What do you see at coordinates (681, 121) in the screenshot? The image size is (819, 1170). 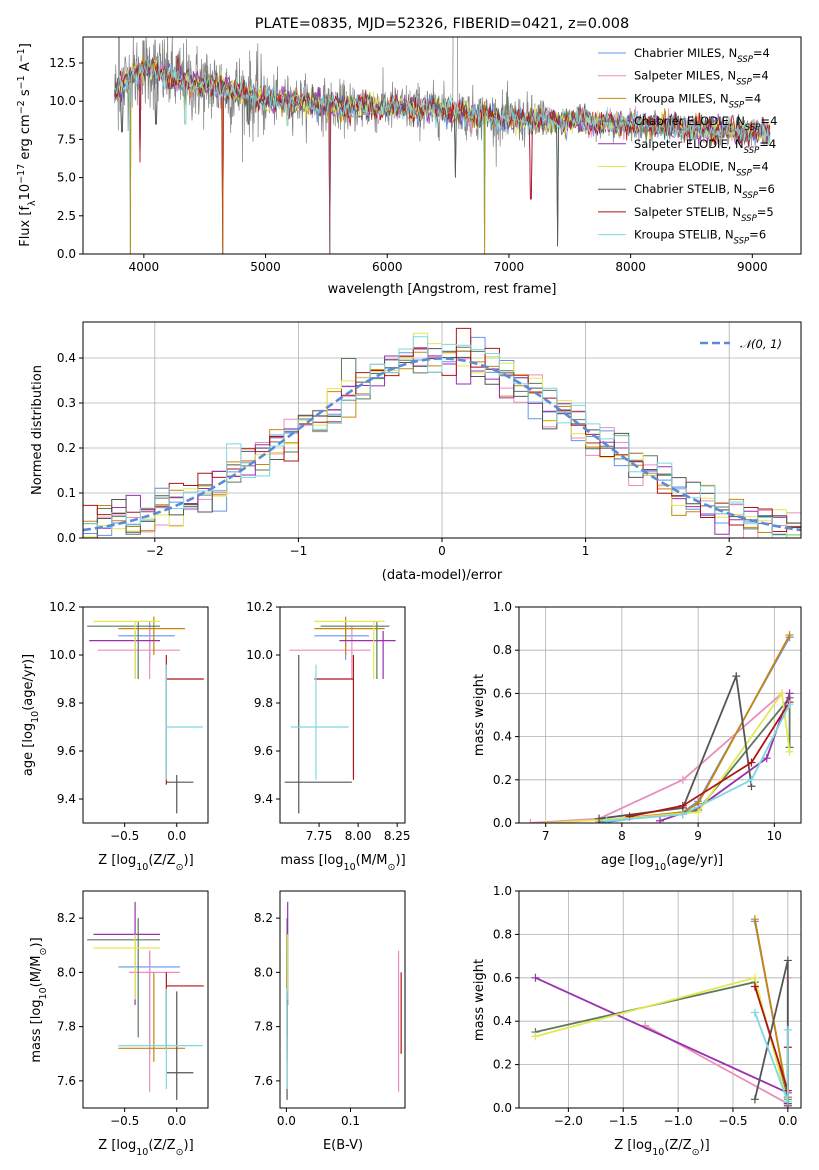 I see `legend-name: Chabrier ELODIE` at bounding box center [681, 121].